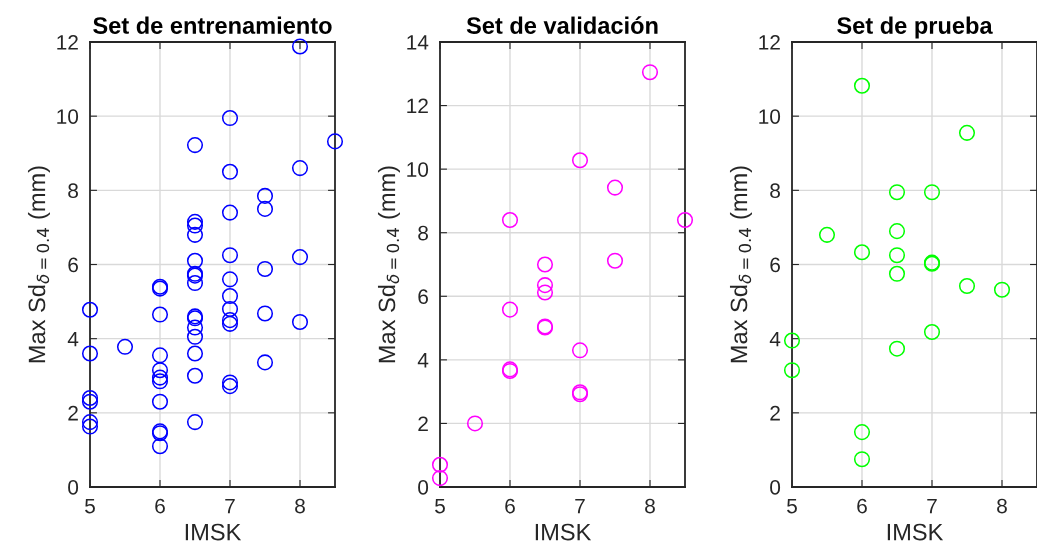 The width and height of the screenshot is (1037, 560). What do you see at coordinates (915, 27) in the screenshot?
I see `chart-title: Set de prueba` at bounding box center [915, 27].